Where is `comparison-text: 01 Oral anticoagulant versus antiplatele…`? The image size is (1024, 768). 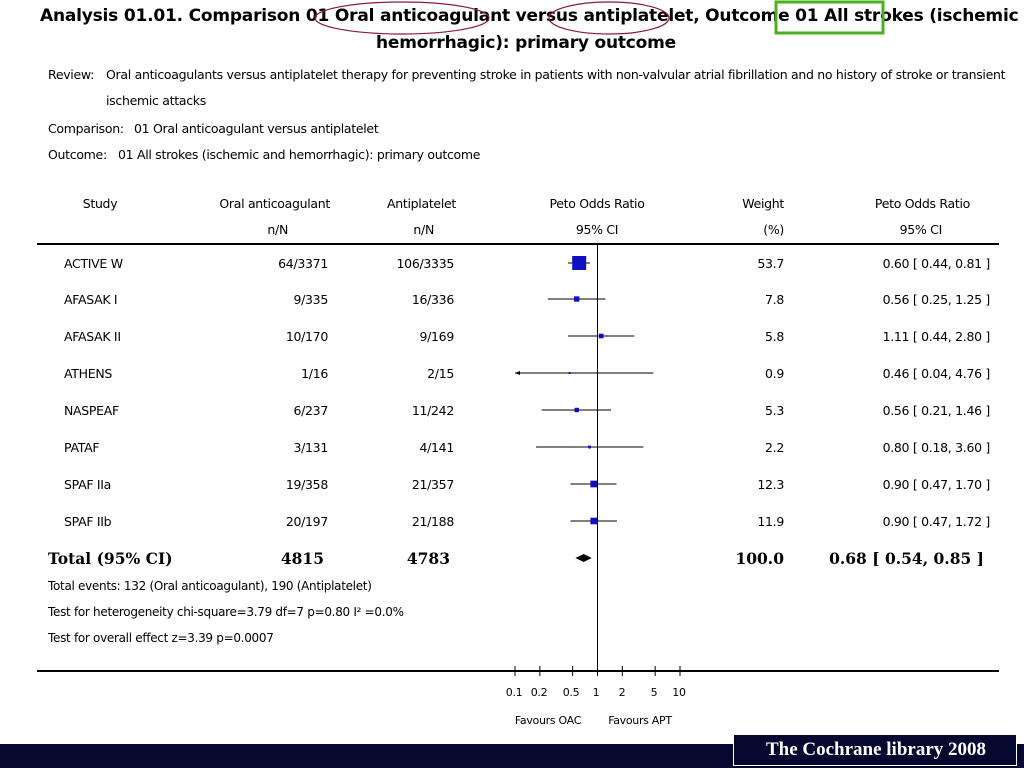 comparison-text: 01 Oral anticoagulant versus antiplatele… is located at coordinates (256, 128).